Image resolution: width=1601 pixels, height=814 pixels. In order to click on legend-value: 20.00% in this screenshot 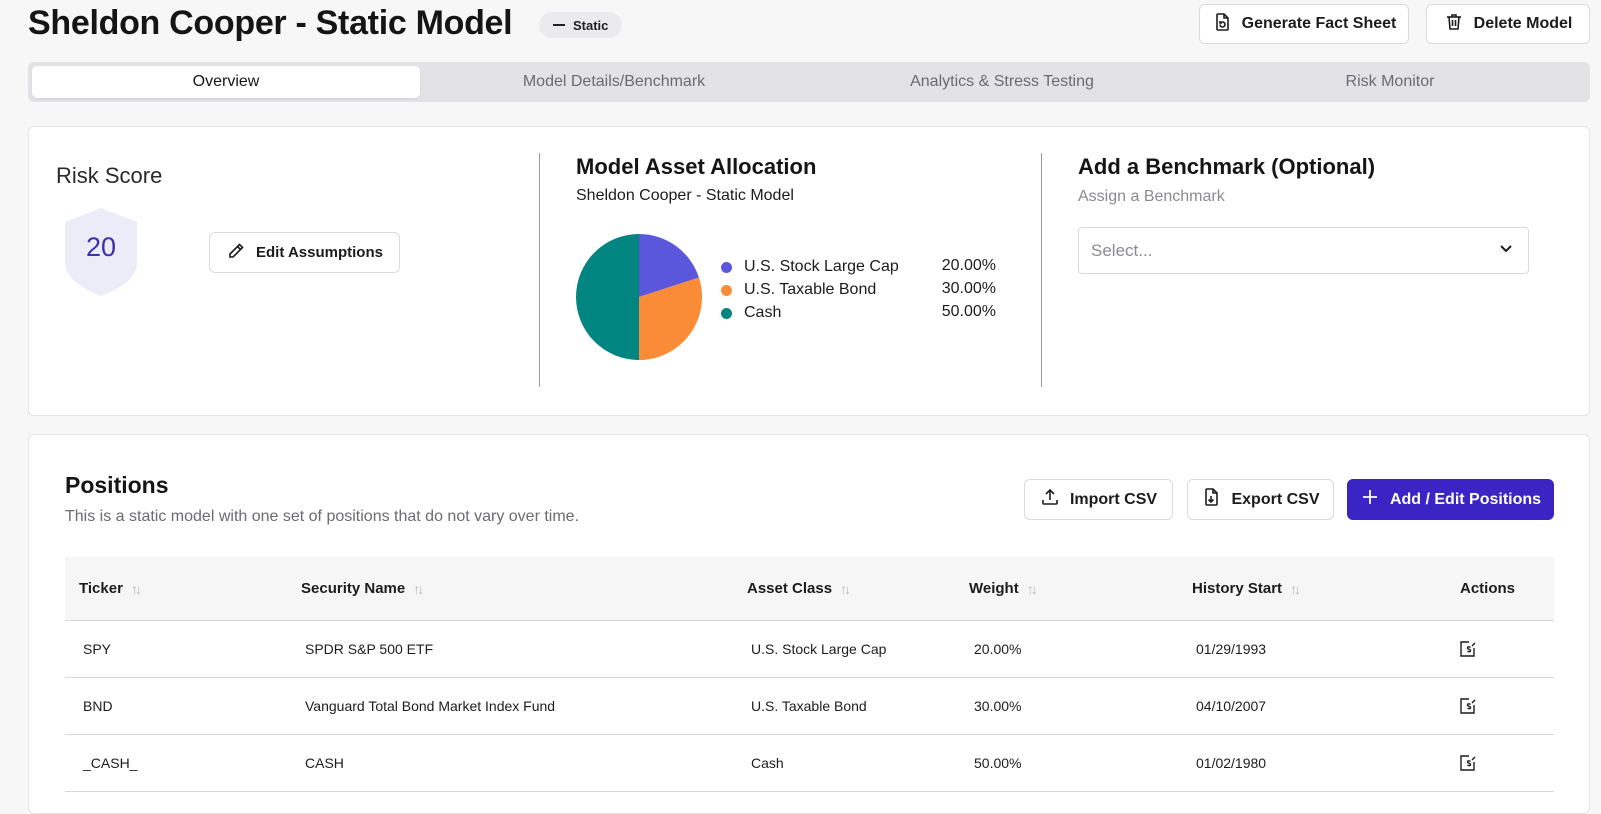, I will do `click(968, 265)`.